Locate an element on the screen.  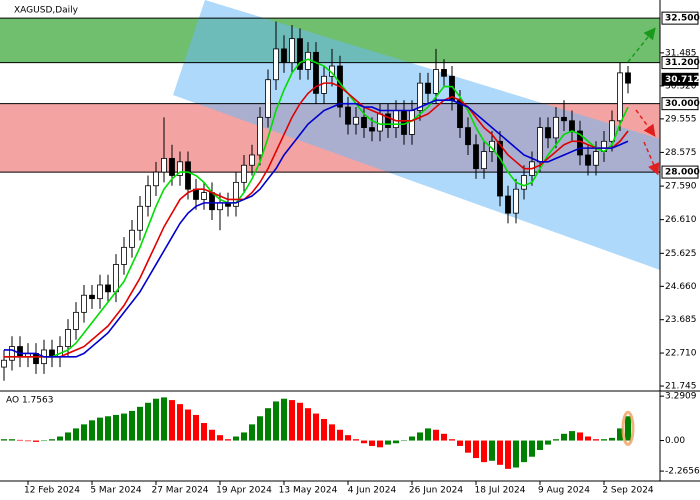
y-tick-label: 29.555 is located at coordinates (681, 119).